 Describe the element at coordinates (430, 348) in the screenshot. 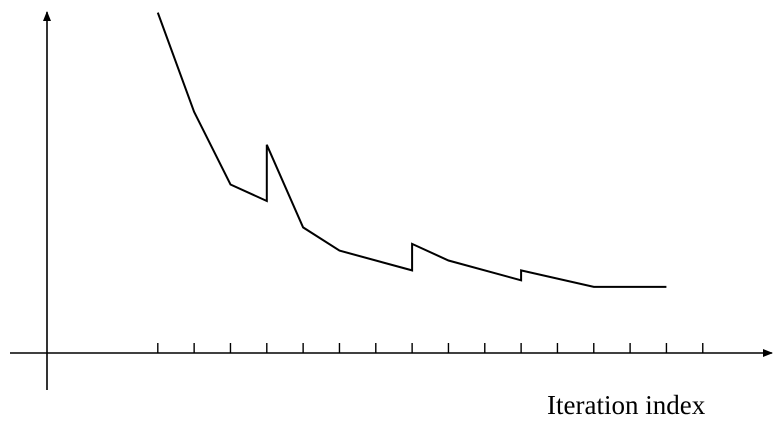

I see `x-tick-marks` at that location.